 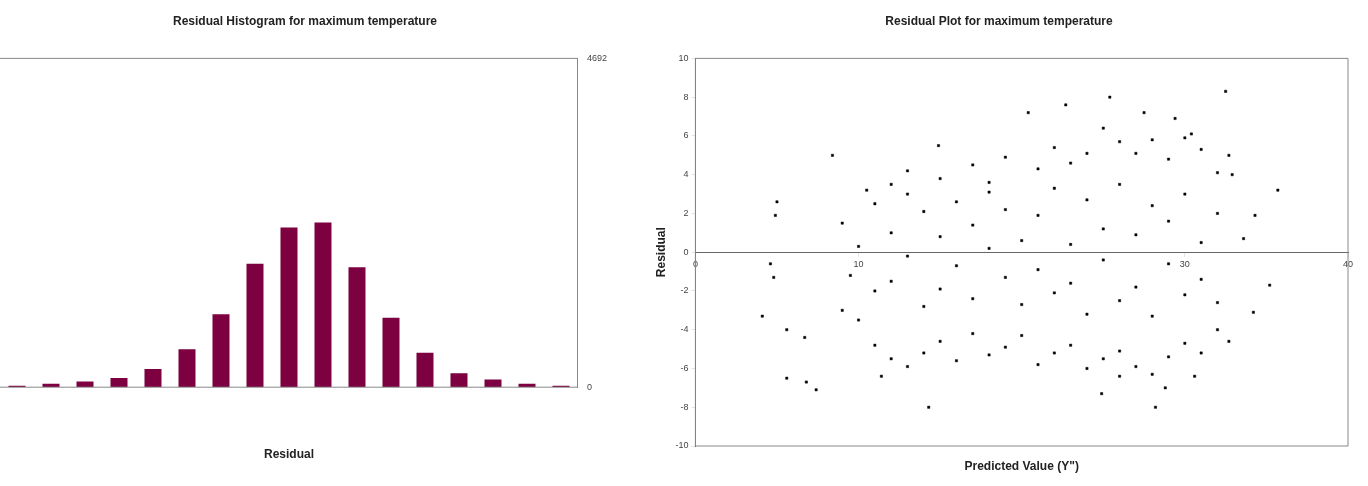 I want to click on x-tick-label: 30, so click(x=1184, y=264).